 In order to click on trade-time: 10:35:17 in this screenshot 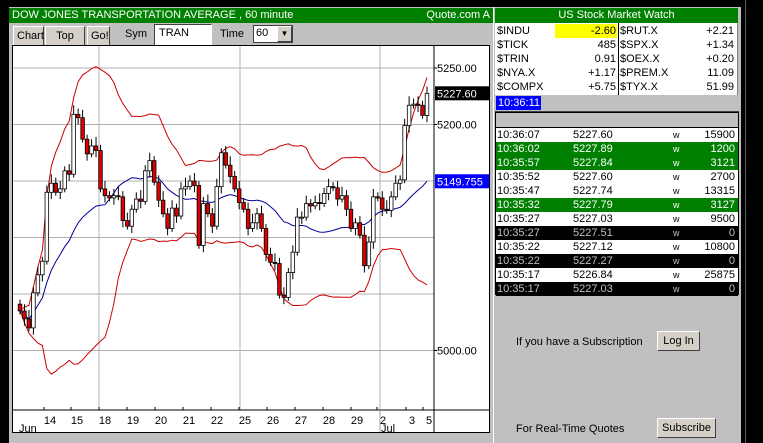, I will do `click(518, 275)`.